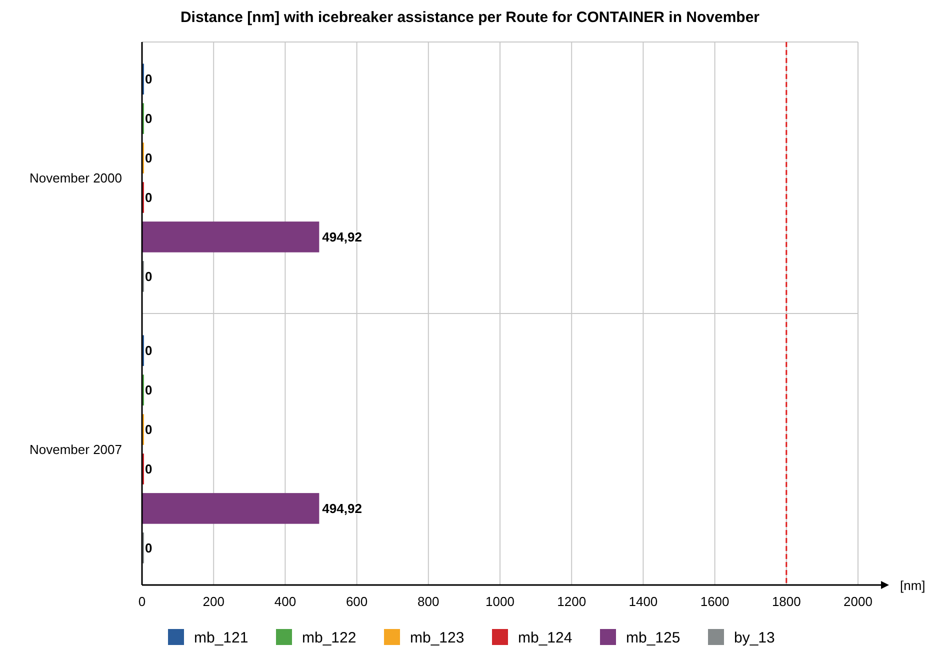 This screenshot has height=653, width=934. I want to click on x-tick-label: 600, so click(357, 602).